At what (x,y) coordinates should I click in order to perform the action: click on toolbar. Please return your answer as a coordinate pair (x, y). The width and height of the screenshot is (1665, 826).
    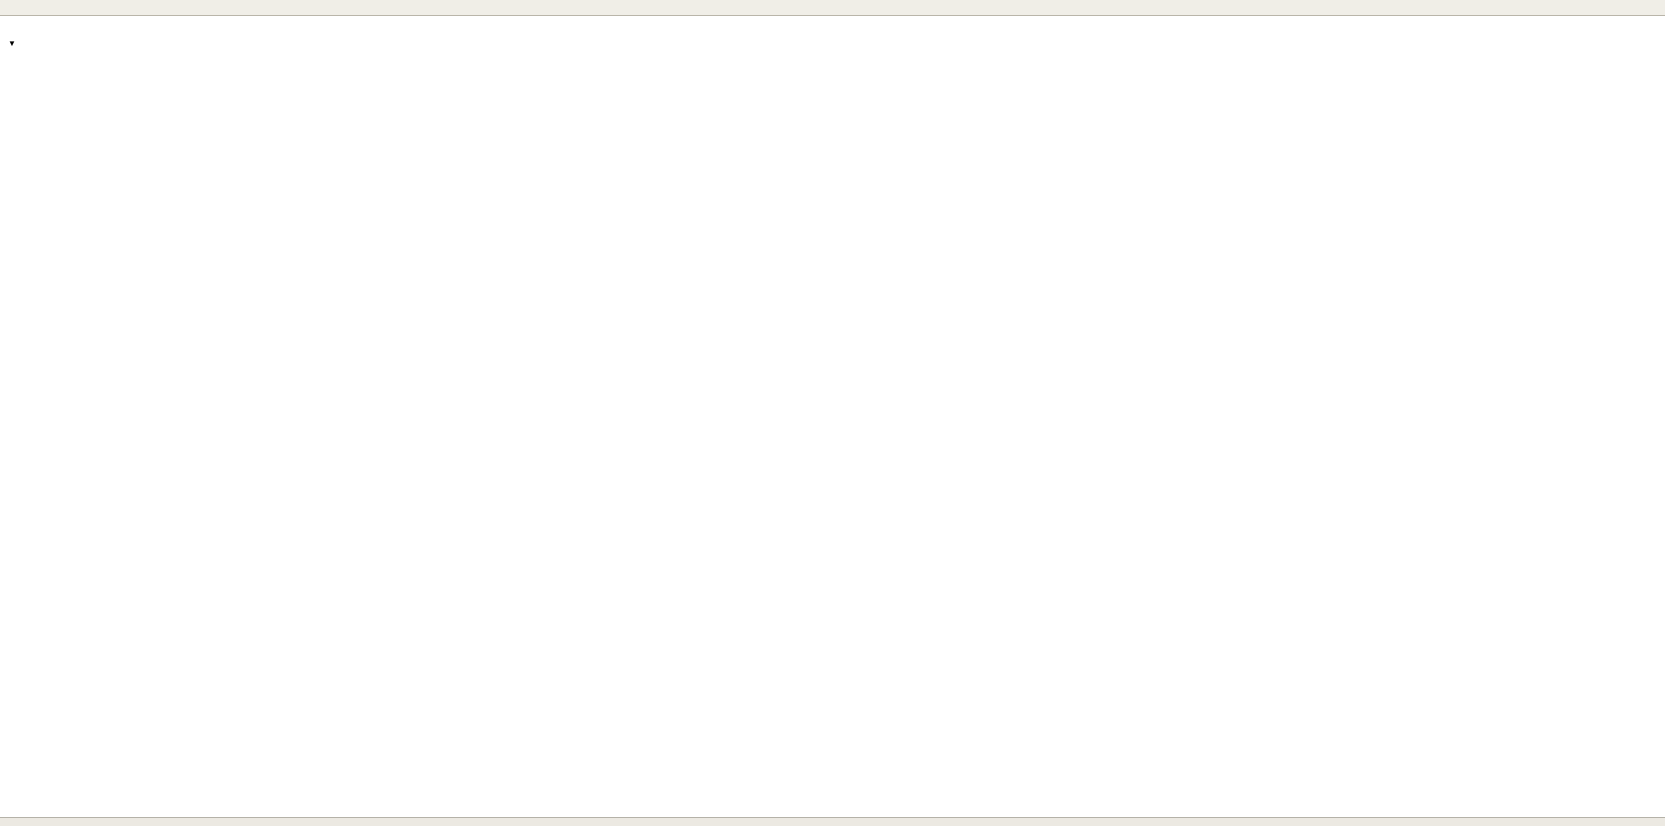
    Looking at the image, I should click on (832, 8).